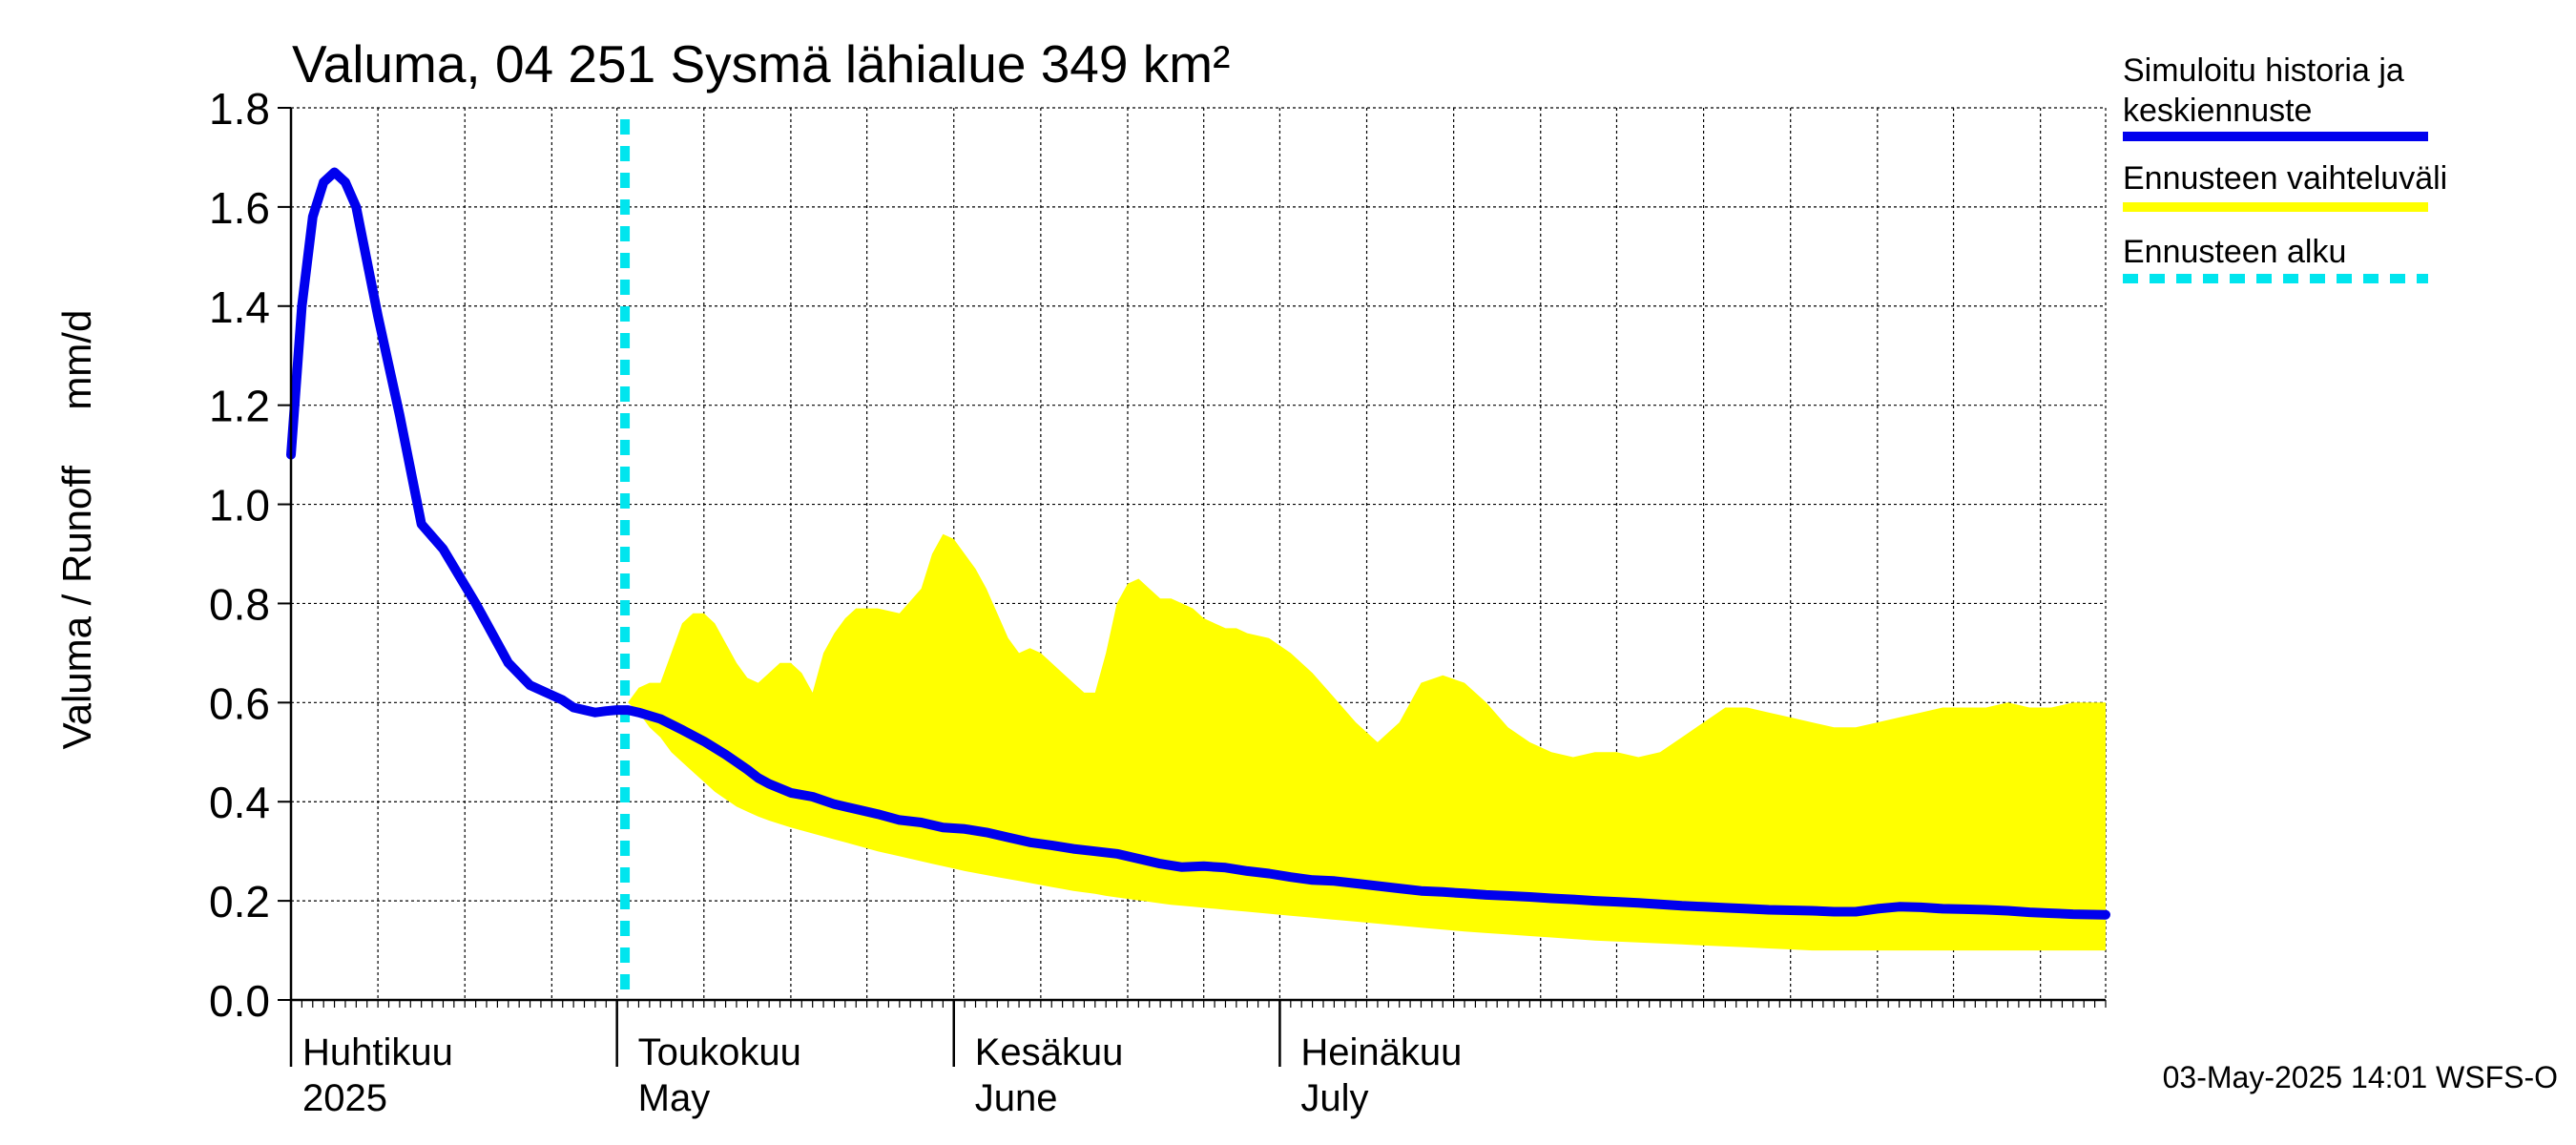  Describe the element at coordinates (2285, 179) in the screenshot. I see `legend-label: Ennusteen vaihteluväli` at that location.